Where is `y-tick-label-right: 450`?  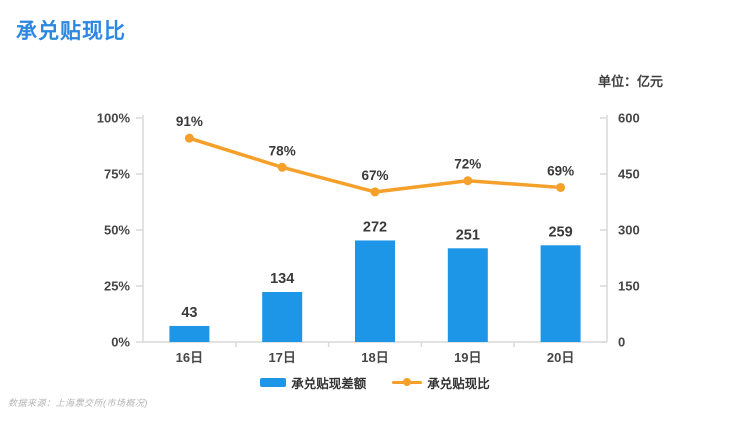
y-tick-label-right: 450 is located at coordinates (629, 174).